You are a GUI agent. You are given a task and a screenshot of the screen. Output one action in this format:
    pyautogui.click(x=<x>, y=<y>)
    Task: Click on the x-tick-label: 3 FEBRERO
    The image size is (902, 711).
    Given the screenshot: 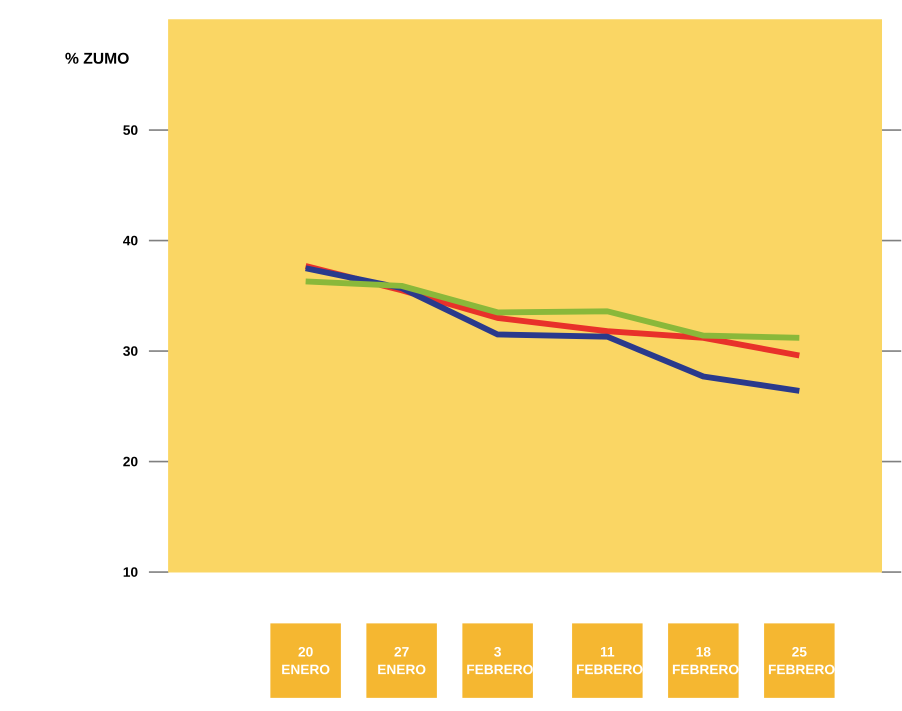 What is the action you would take?
    pyautogui.click(x=500, y=660)
    